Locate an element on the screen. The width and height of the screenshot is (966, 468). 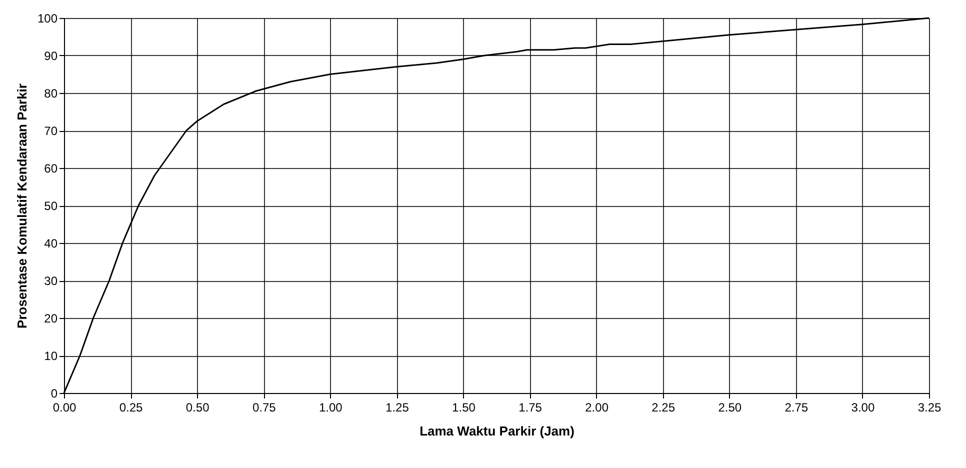
x-tick-label: 3.00 is located at coordinates (863, 407).